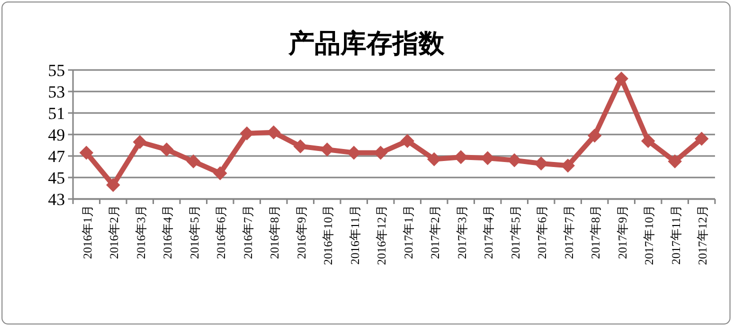 Image resolution: width=733 pixels, height=327 pixels. Describe the element at coordinates (56, 70) in the screenshot. I see `y-tick-label: 55` at that location.